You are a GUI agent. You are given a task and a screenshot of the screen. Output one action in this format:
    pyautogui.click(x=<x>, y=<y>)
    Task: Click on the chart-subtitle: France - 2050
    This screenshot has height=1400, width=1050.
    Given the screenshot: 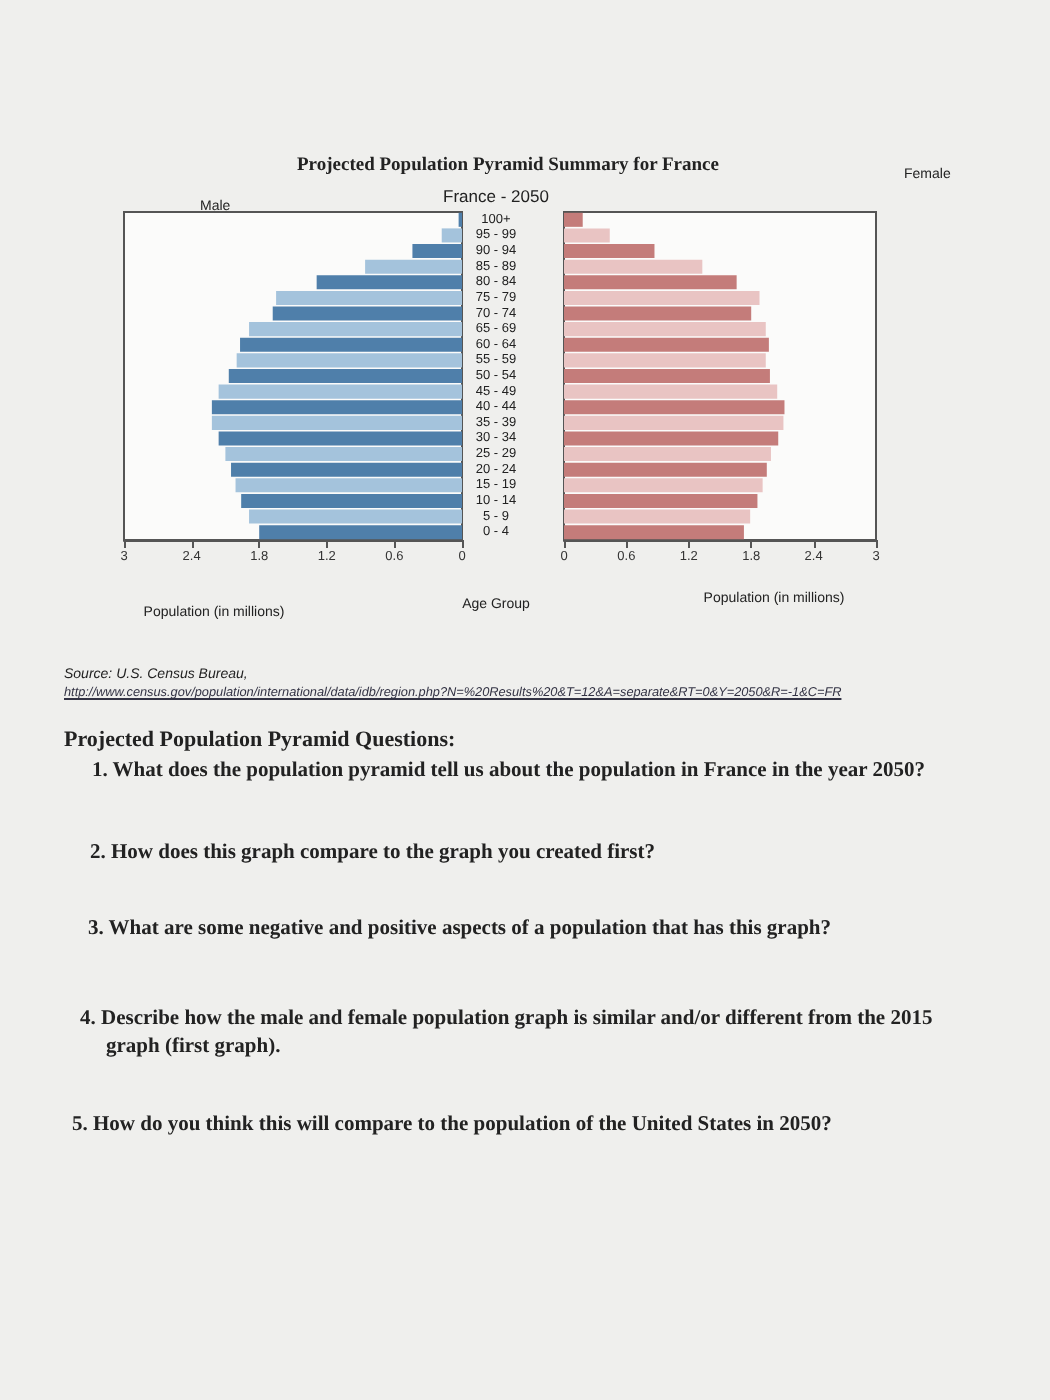 What is the action you would take?
    pyautogui.click(x=496, y=196)
    